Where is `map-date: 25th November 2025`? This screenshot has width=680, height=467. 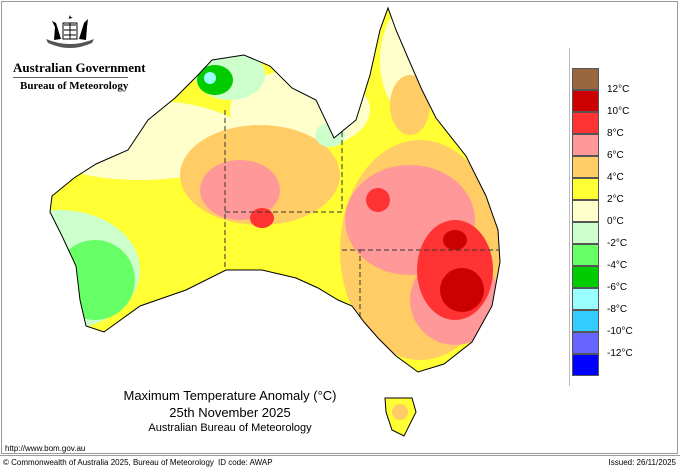
map-date: 25th November 2025 is located at coordinates (230, 412).